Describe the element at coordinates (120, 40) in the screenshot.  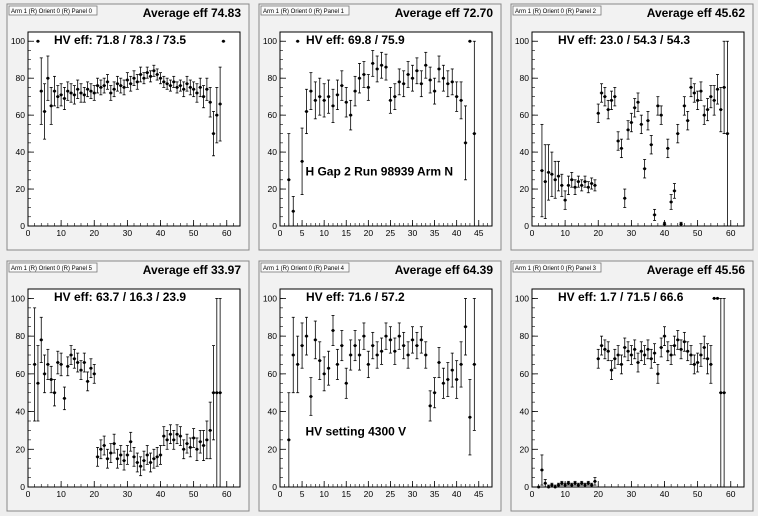
I see `hv-eff-label: HV eff: 71.8 / 78.3 / 73.5` at that location.